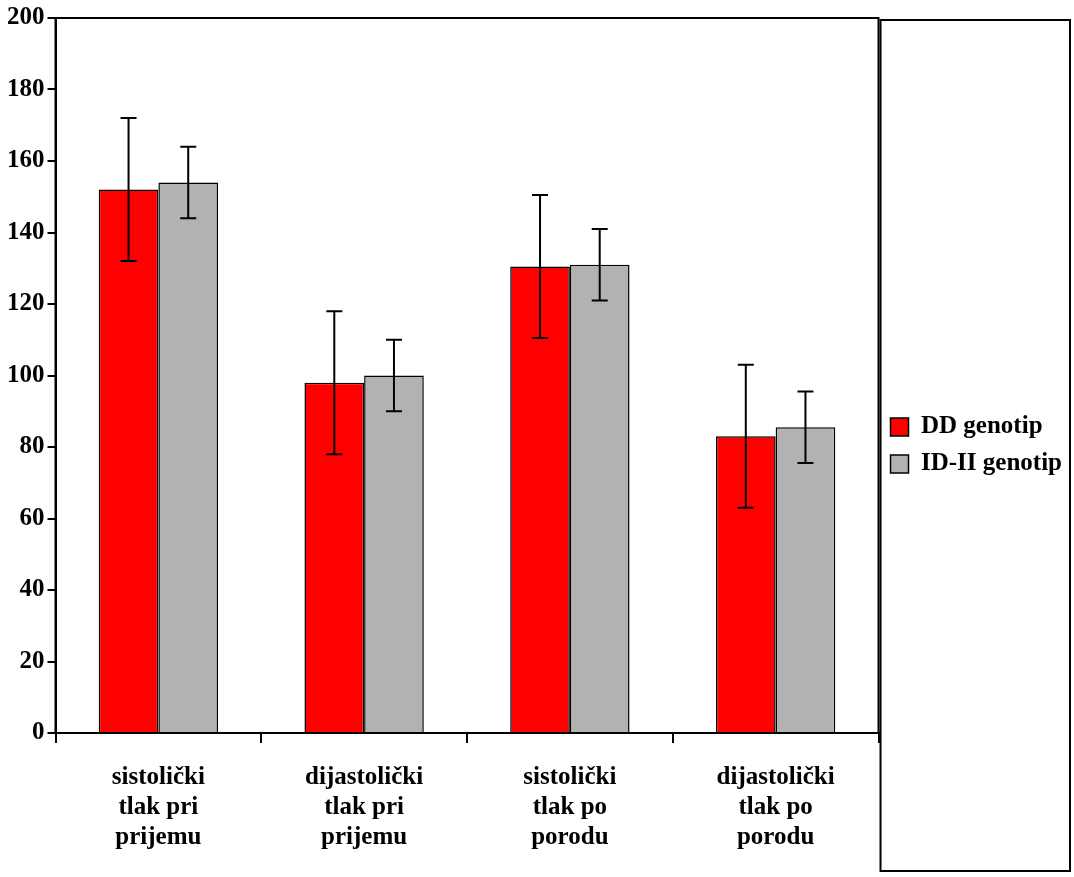 The height and width of the screenshot is (877, 1074). Describe the element at coordinates (32, 445) in the screenshot. I see `y-tick-label: 80` at that location.